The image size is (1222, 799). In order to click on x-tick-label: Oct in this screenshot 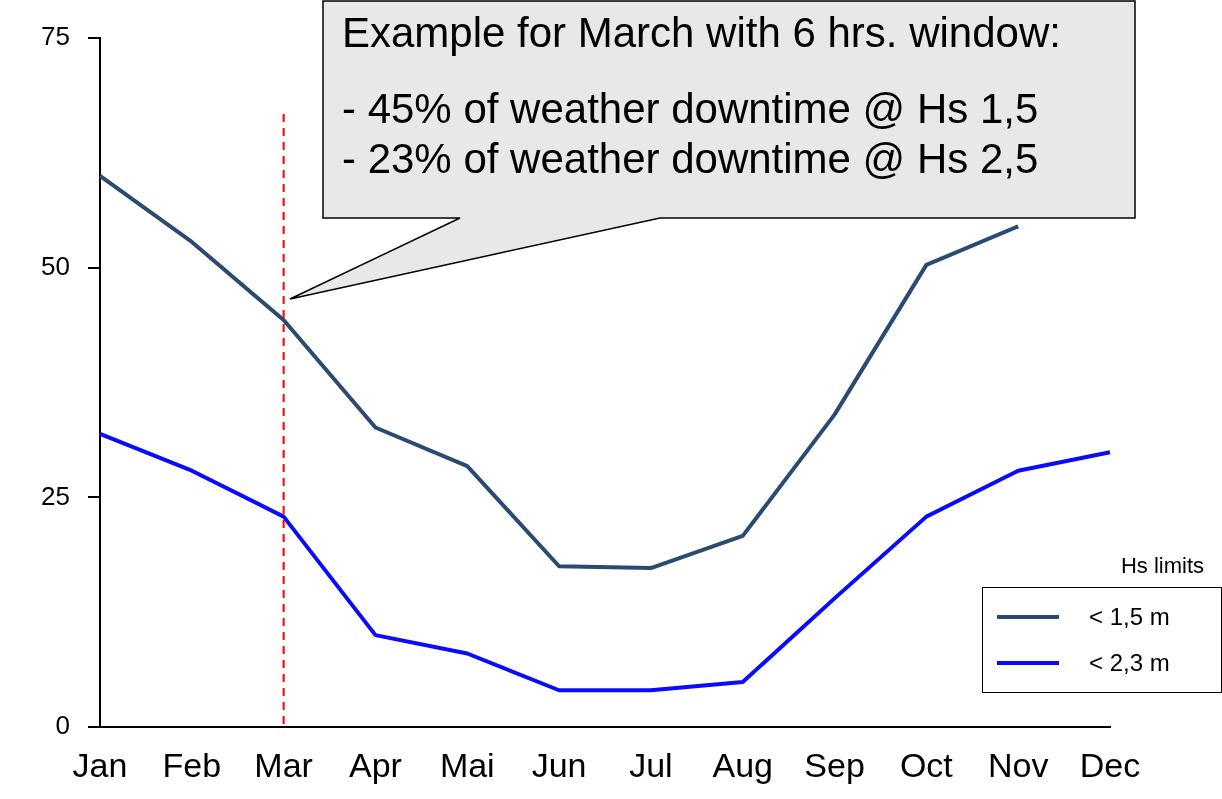, I will do `click(926, 764)`.